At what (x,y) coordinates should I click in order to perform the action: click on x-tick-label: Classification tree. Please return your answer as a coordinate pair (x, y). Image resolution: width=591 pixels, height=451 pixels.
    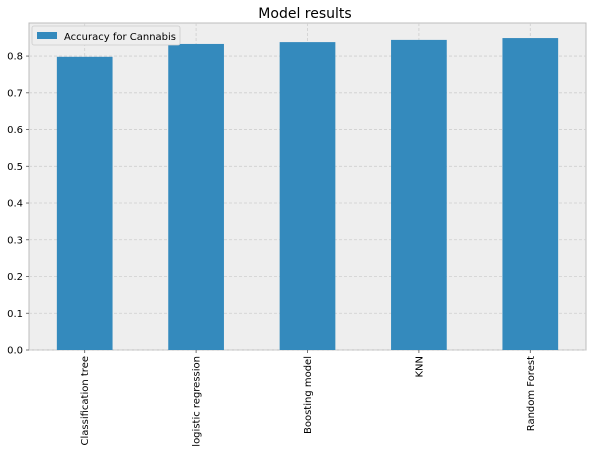
    Looking at the image, I should click on (85, 400).